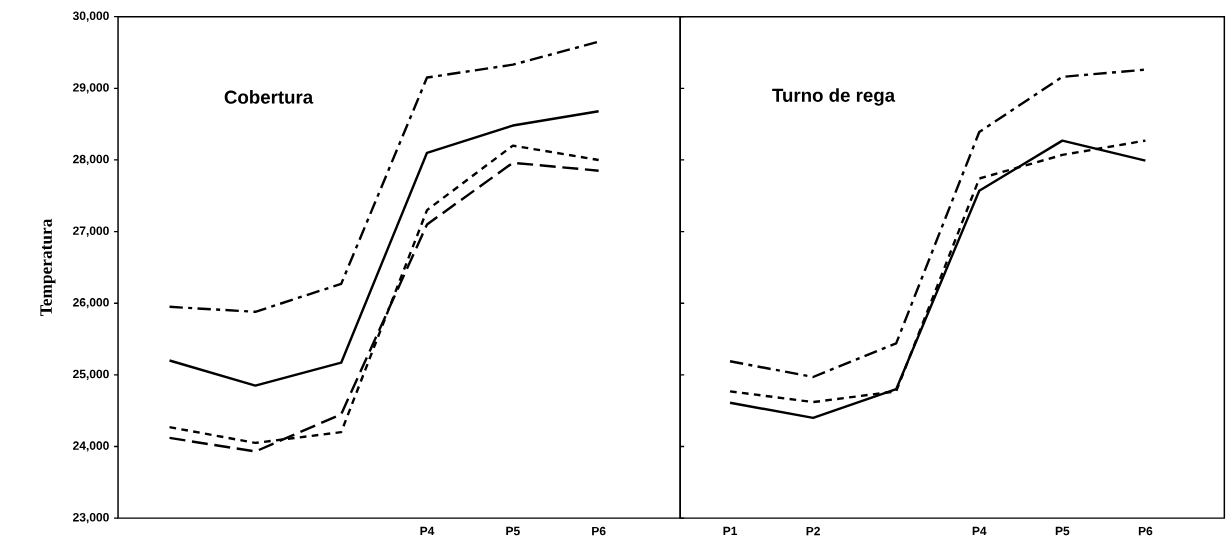  Describe the element at coordinates (91, 446) in the screenshot. I see `y-tick-label: 24,000` at that location.